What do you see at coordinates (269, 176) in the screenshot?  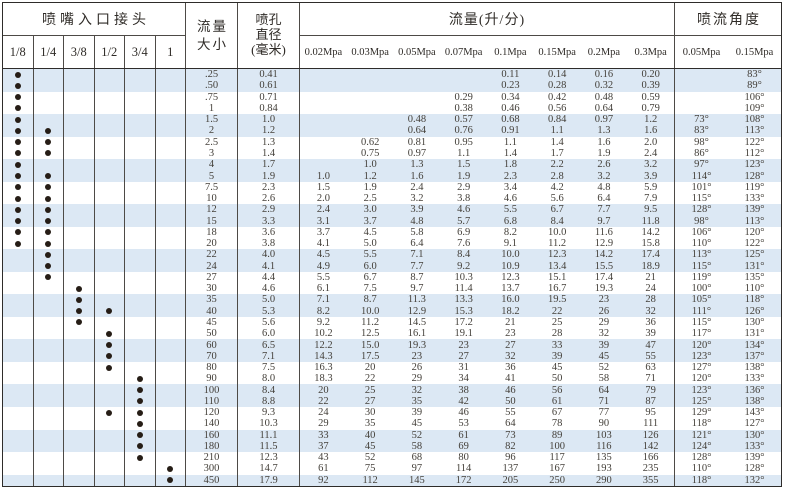 I see `orifice-diameter-cell: 1.9` at bounding box center [269, 176].